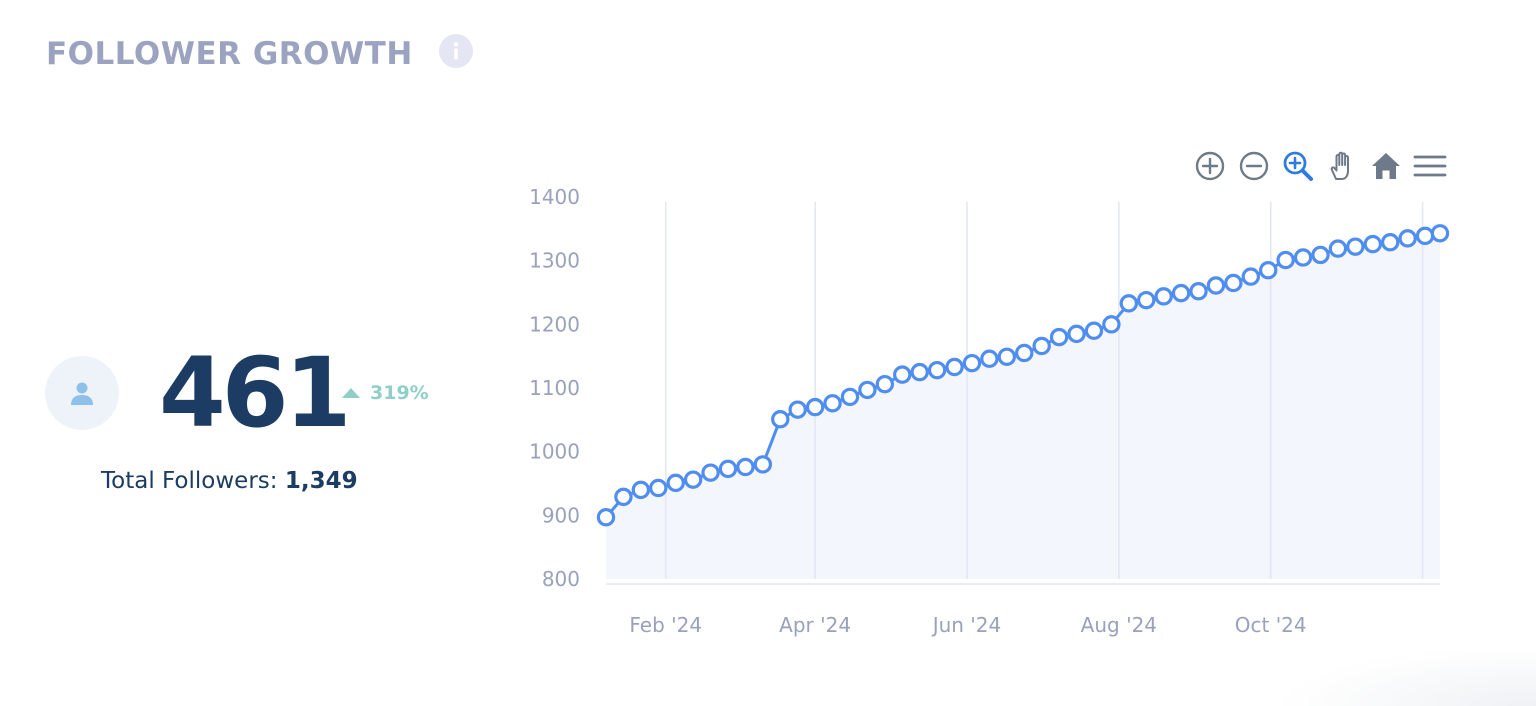  What do you see at coordinates (1271, 625) in the screenshot?
I see `x-tick-label: Oct '24` at bounding box center [1271, 625].